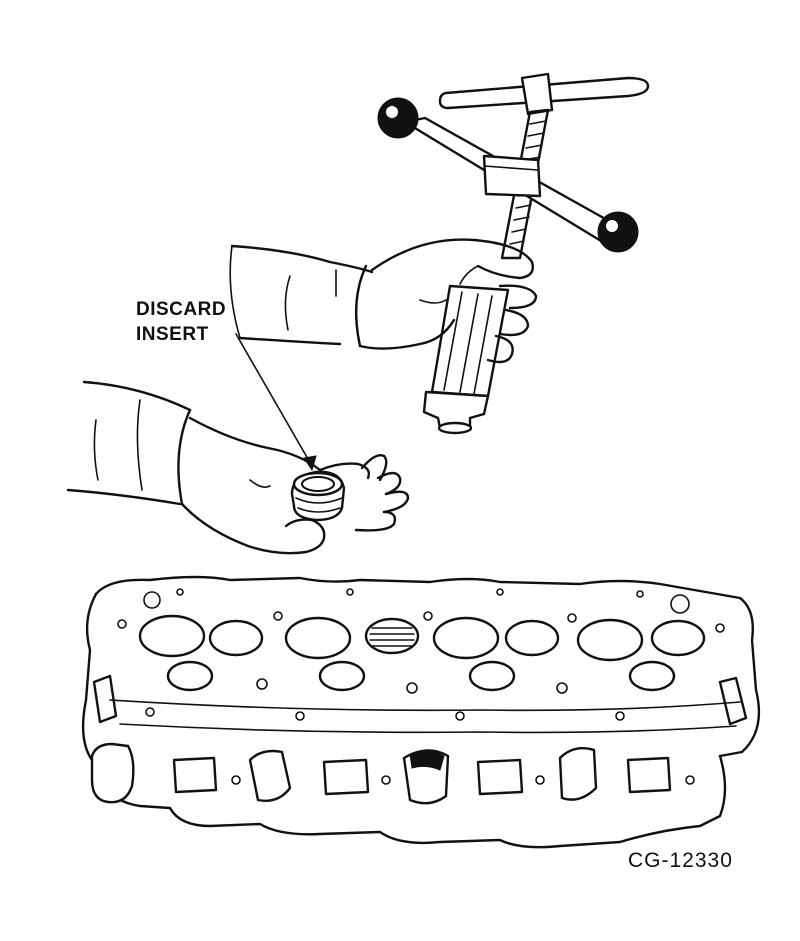 The width and height of the screenshot is (800, 941). Describe the element at coordinates (383, 301) in the screenshot. I see `upper-hand-icon` at that location.